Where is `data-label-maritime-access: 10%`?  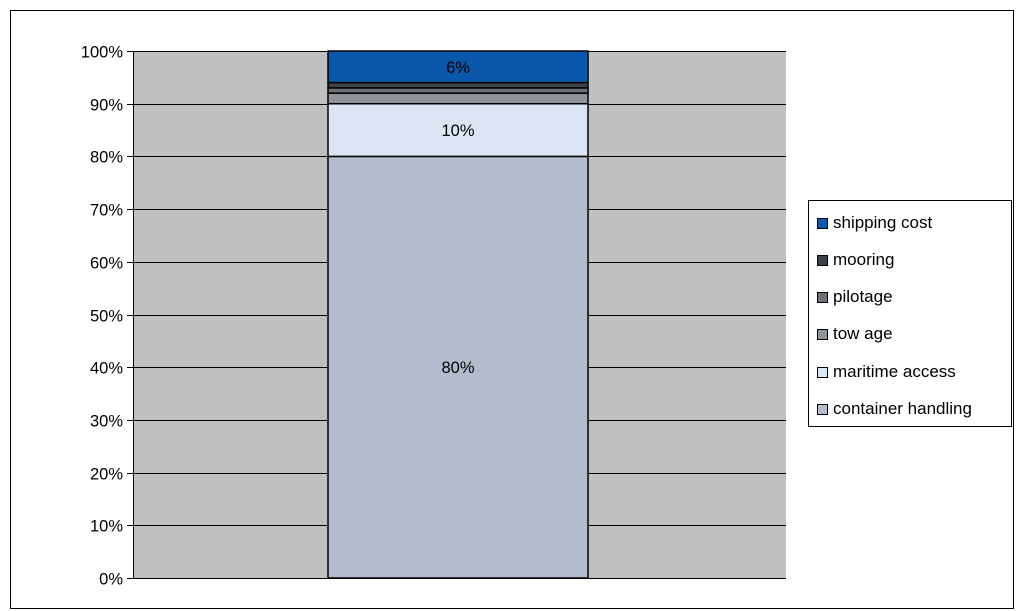 data-label-maritime-access: 10% is located at coordinates (457, 131).